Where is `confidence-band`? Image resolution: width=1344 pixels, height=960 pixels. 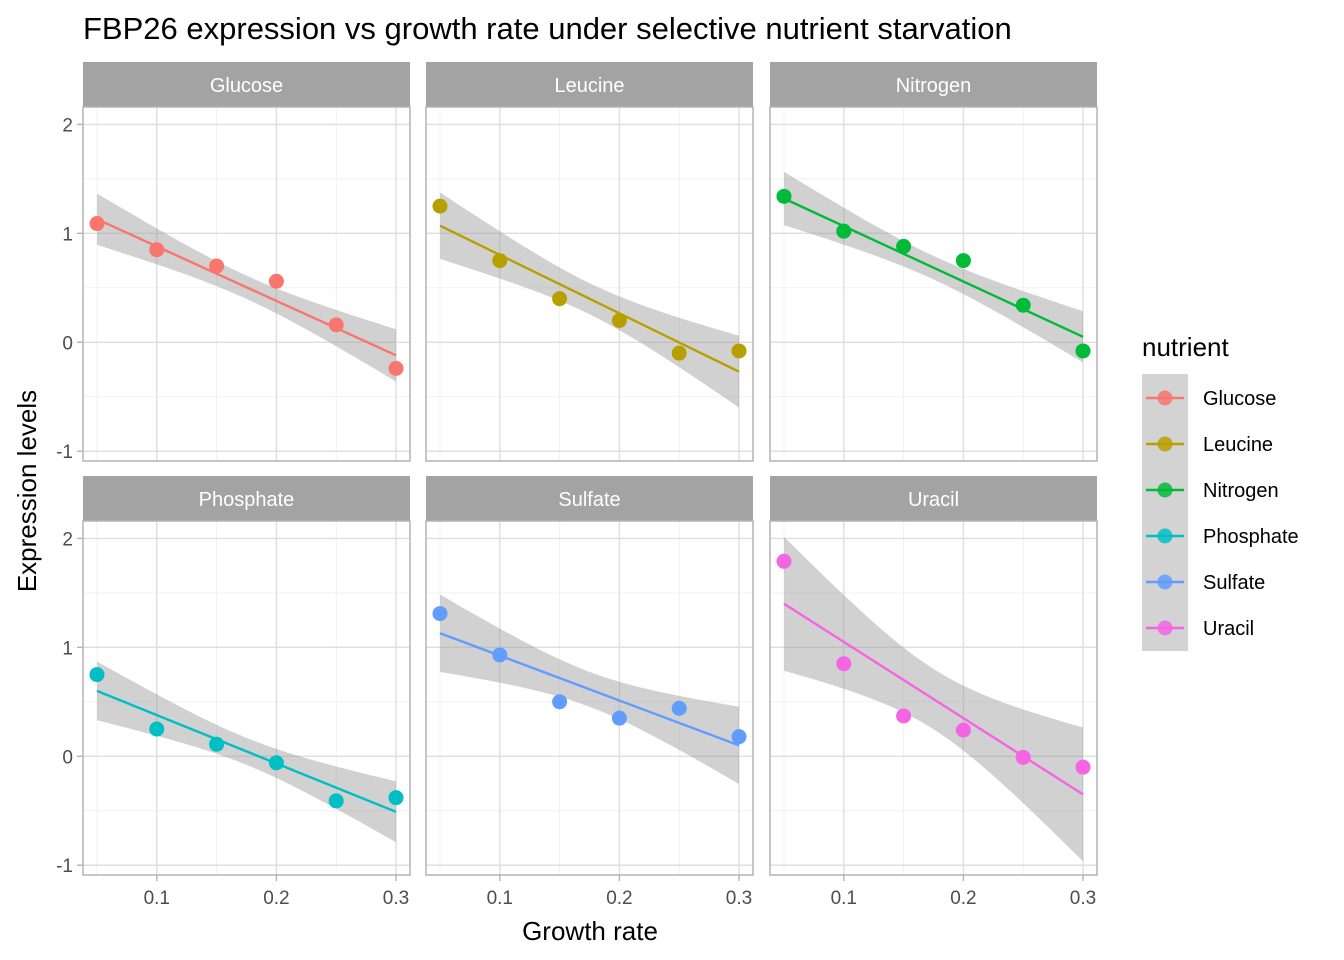
confidence-band is located at coordinates (589, 300).